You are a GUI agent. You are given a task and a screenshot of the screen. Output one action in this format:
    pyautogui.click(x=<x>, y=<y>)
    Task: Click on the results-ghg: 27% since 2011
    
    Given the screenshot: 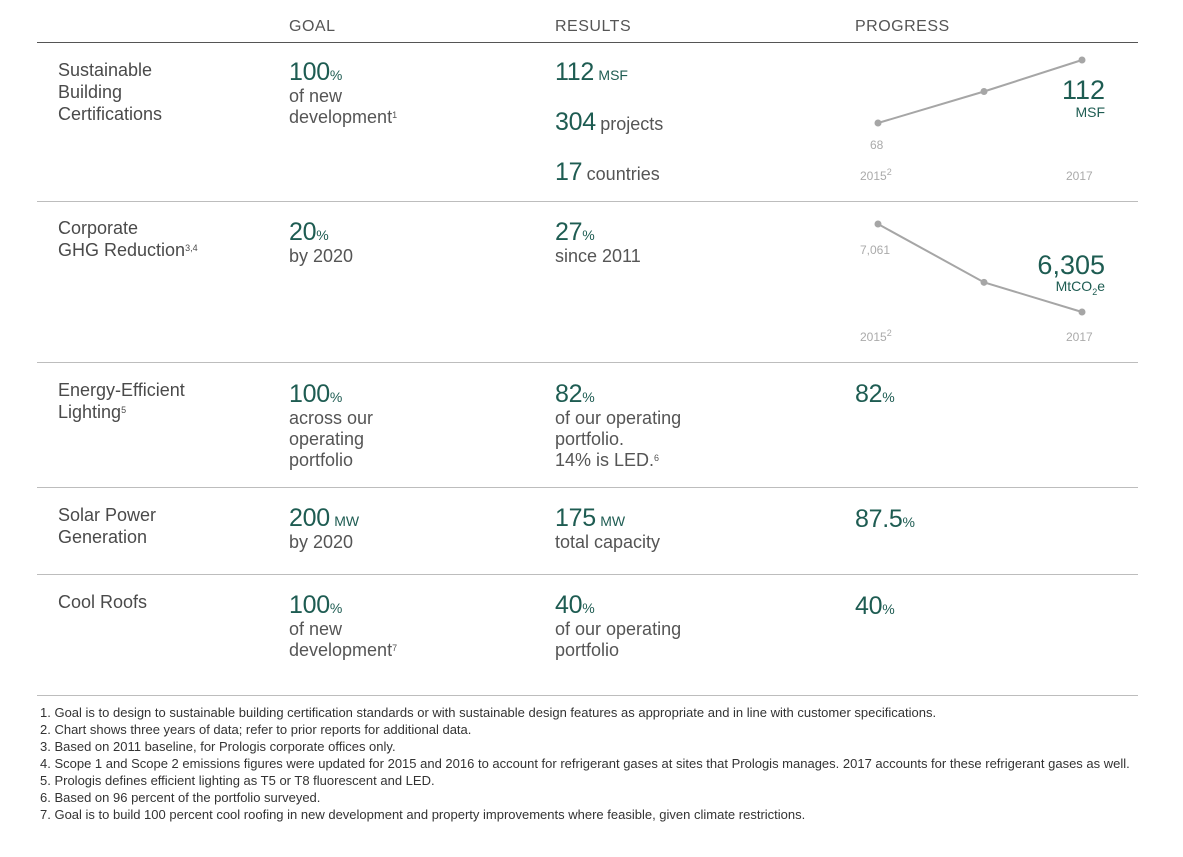 What is the action you would take?
    pyautogui.click(x=598, y=242)
    